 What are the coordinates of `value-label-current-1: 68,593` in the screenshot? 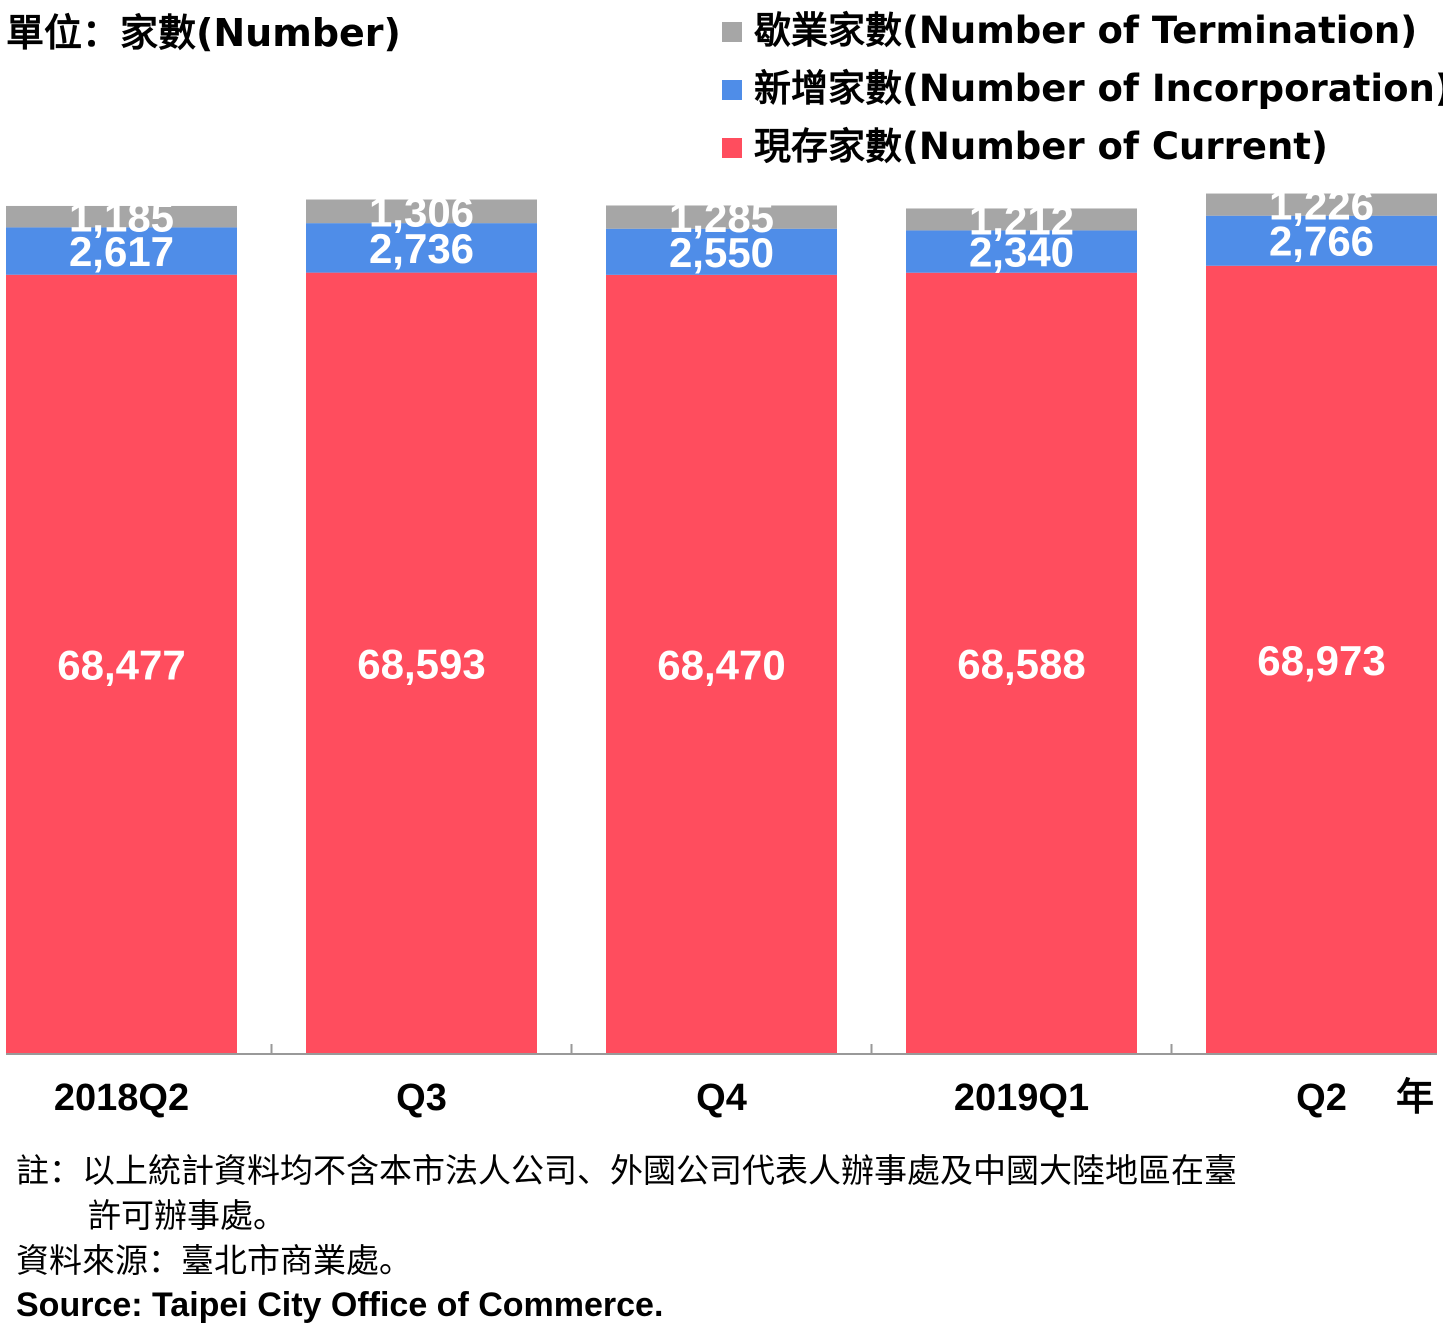 It's located at (421, 663).